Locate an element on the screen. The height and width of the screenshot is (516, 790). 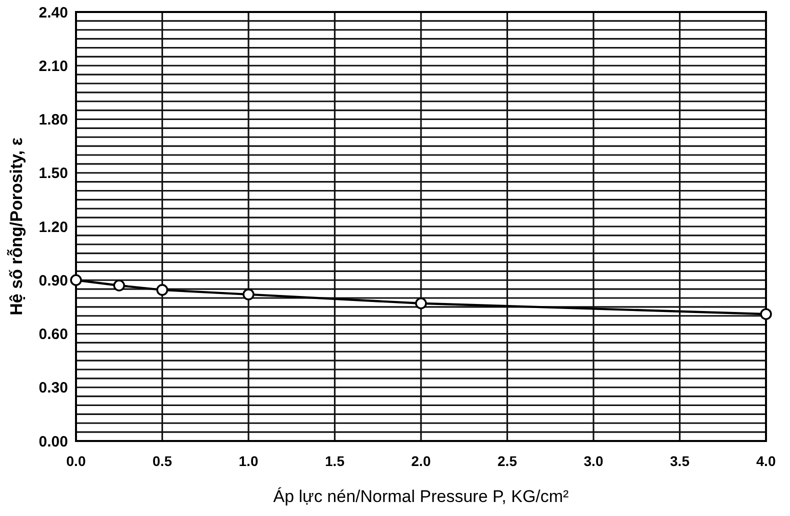
y-tick-label: 0.00 is located at coordinates (53, 441).